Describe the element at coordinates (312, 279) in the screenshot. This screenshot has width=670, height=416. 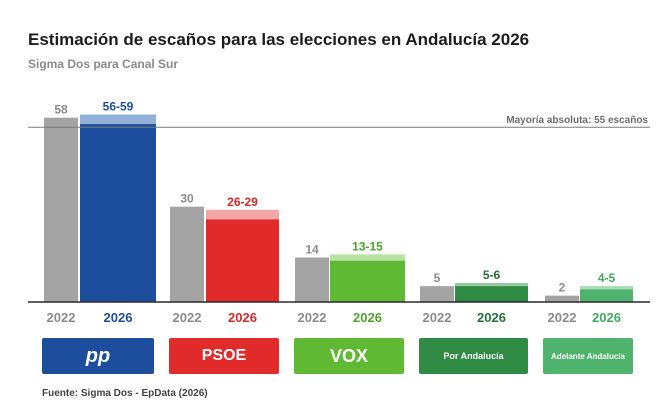
I see `bar-2022-vox` at that location.